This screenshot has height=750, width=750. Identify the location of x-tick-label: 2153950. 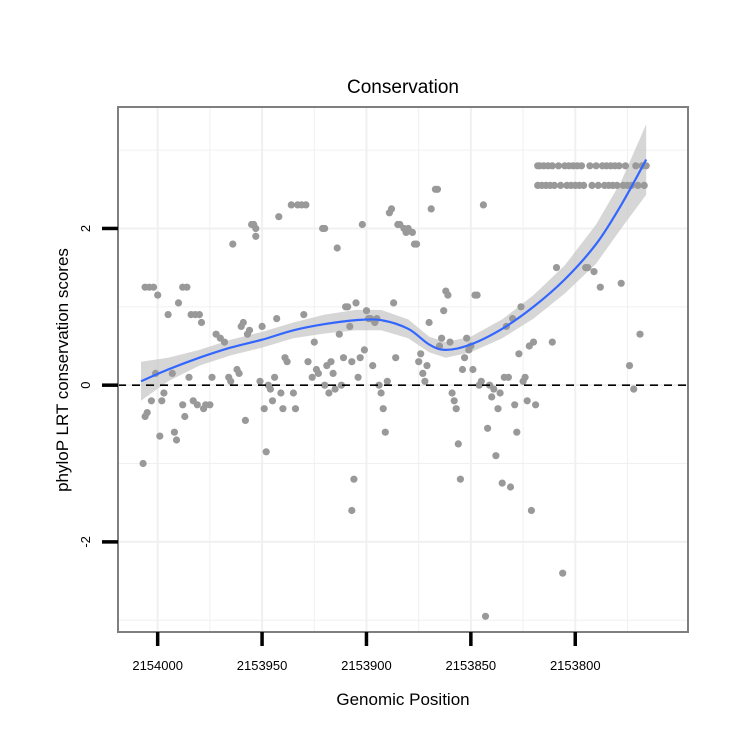
(262, 665).